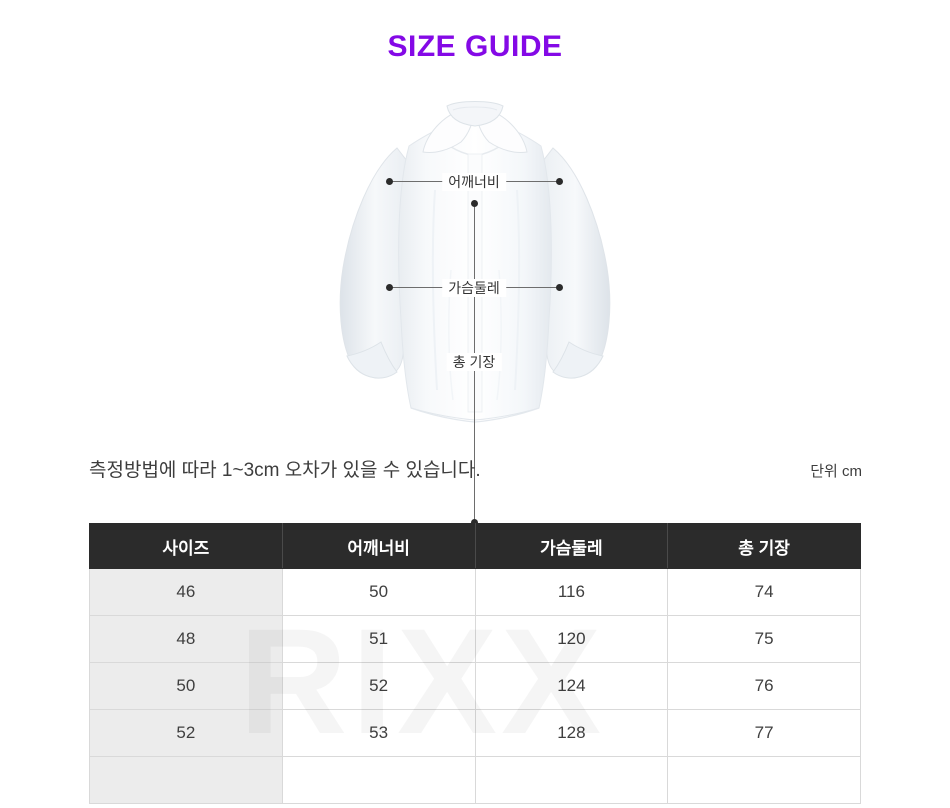 The width and height of the screenshot is (950, 808). I want to click on cell-size: 52, so click(186, 733).